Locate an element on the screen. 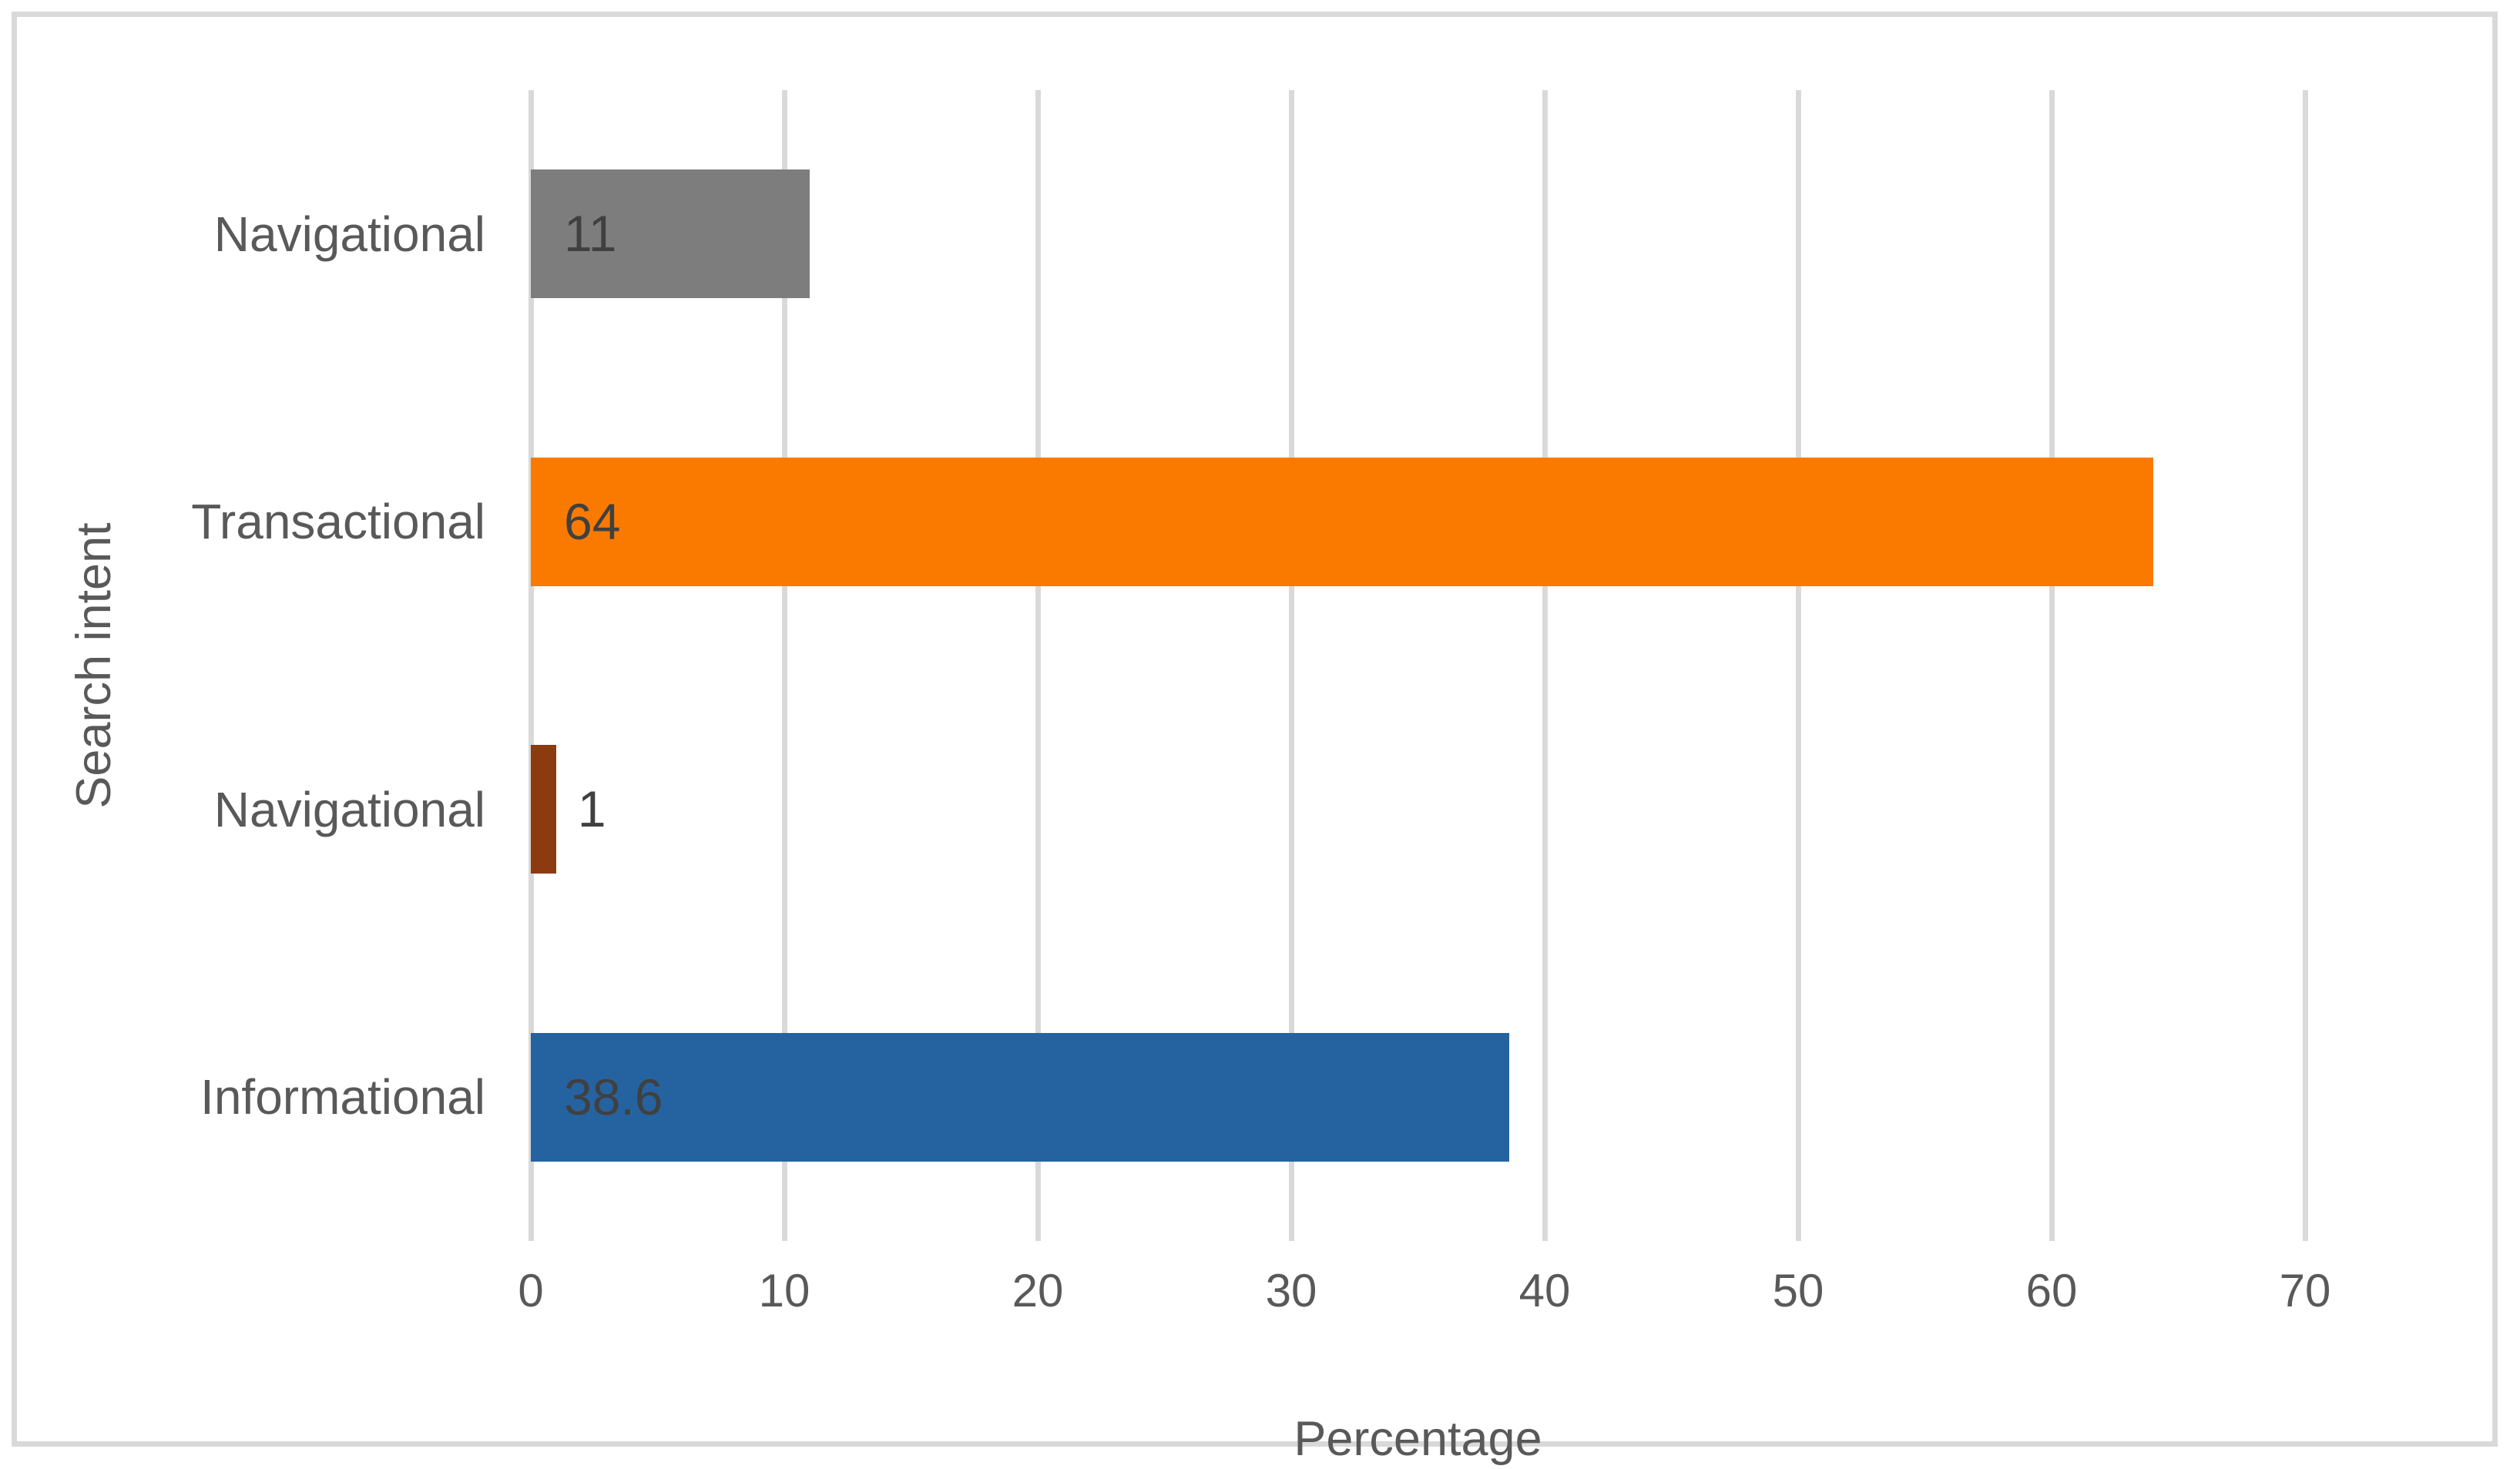 The height and width of the screenshot is (1469, 2520). bar-value-label: 1 is located at coordinates (592, 809).